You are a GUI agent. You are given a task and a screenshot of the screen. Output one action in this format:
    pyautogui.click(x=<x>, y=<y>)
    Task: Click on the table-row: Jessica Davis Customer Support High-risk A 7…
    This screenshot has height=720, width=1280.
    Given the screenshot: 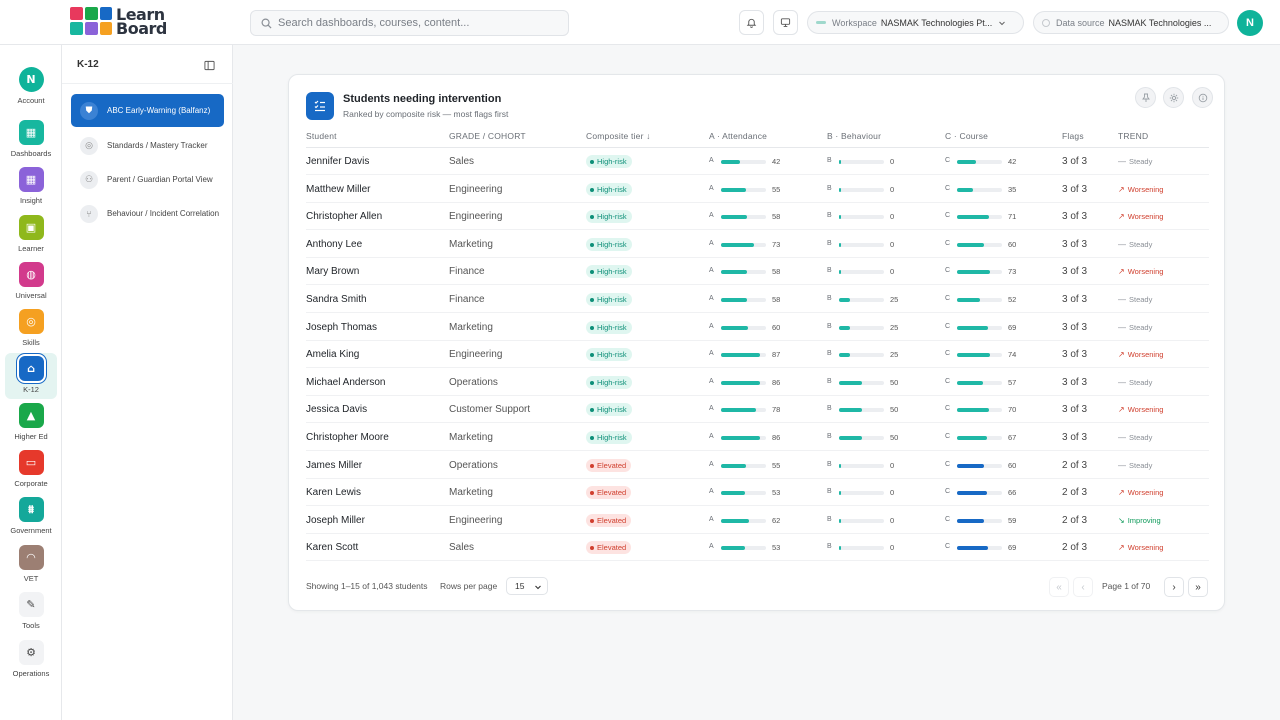 What is the action you would take?
    pyautogui.click(x=757, y=410)
    